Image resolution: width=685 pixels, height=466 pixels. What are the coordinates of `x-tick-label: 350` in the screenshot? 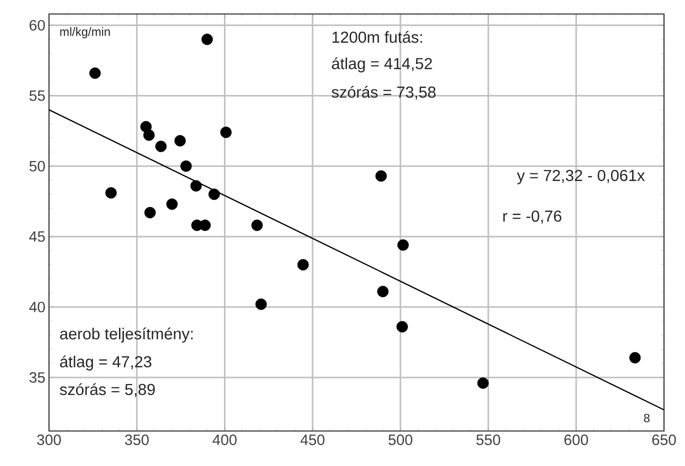 It's located at (136, 440).